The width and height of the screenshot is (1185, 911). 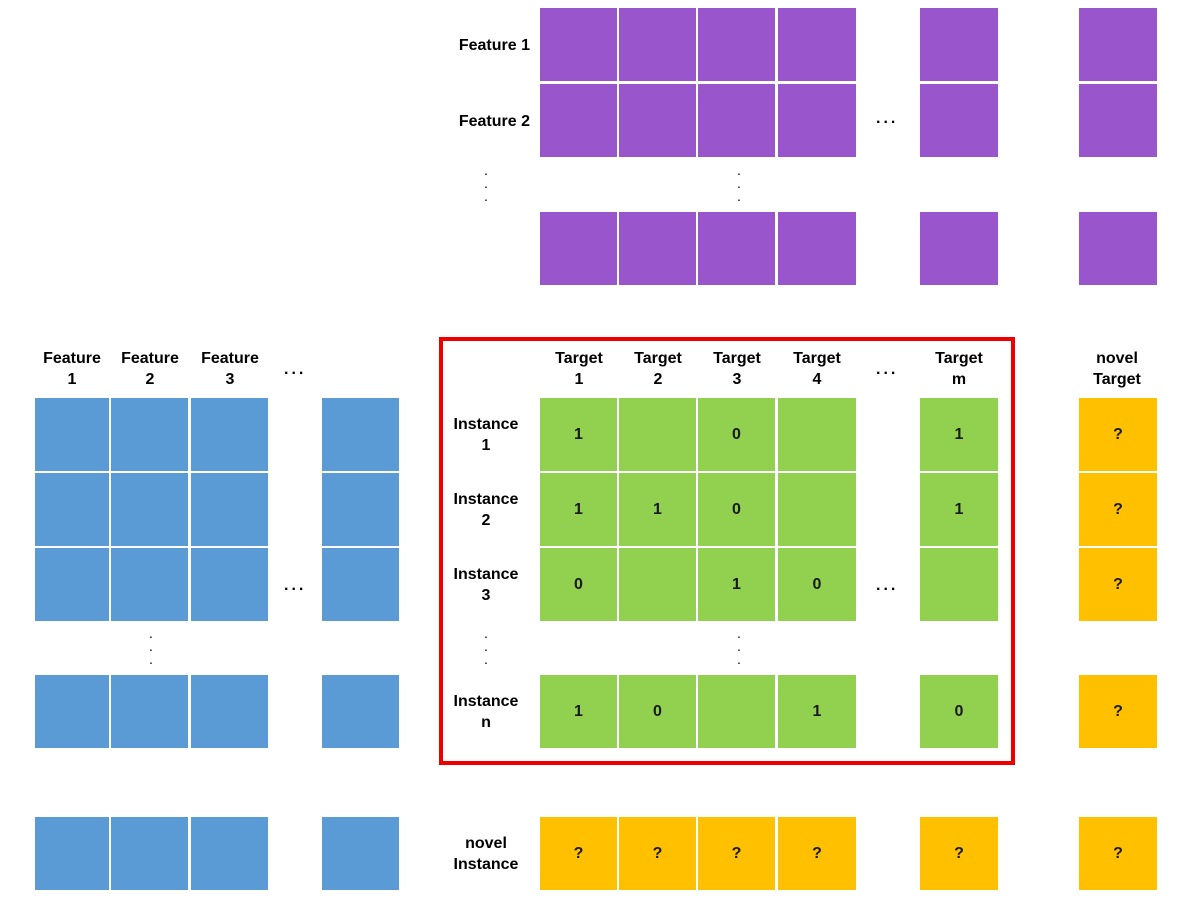 I want to click on instance-row-label: Instance 1, so click(x=486, y=435).